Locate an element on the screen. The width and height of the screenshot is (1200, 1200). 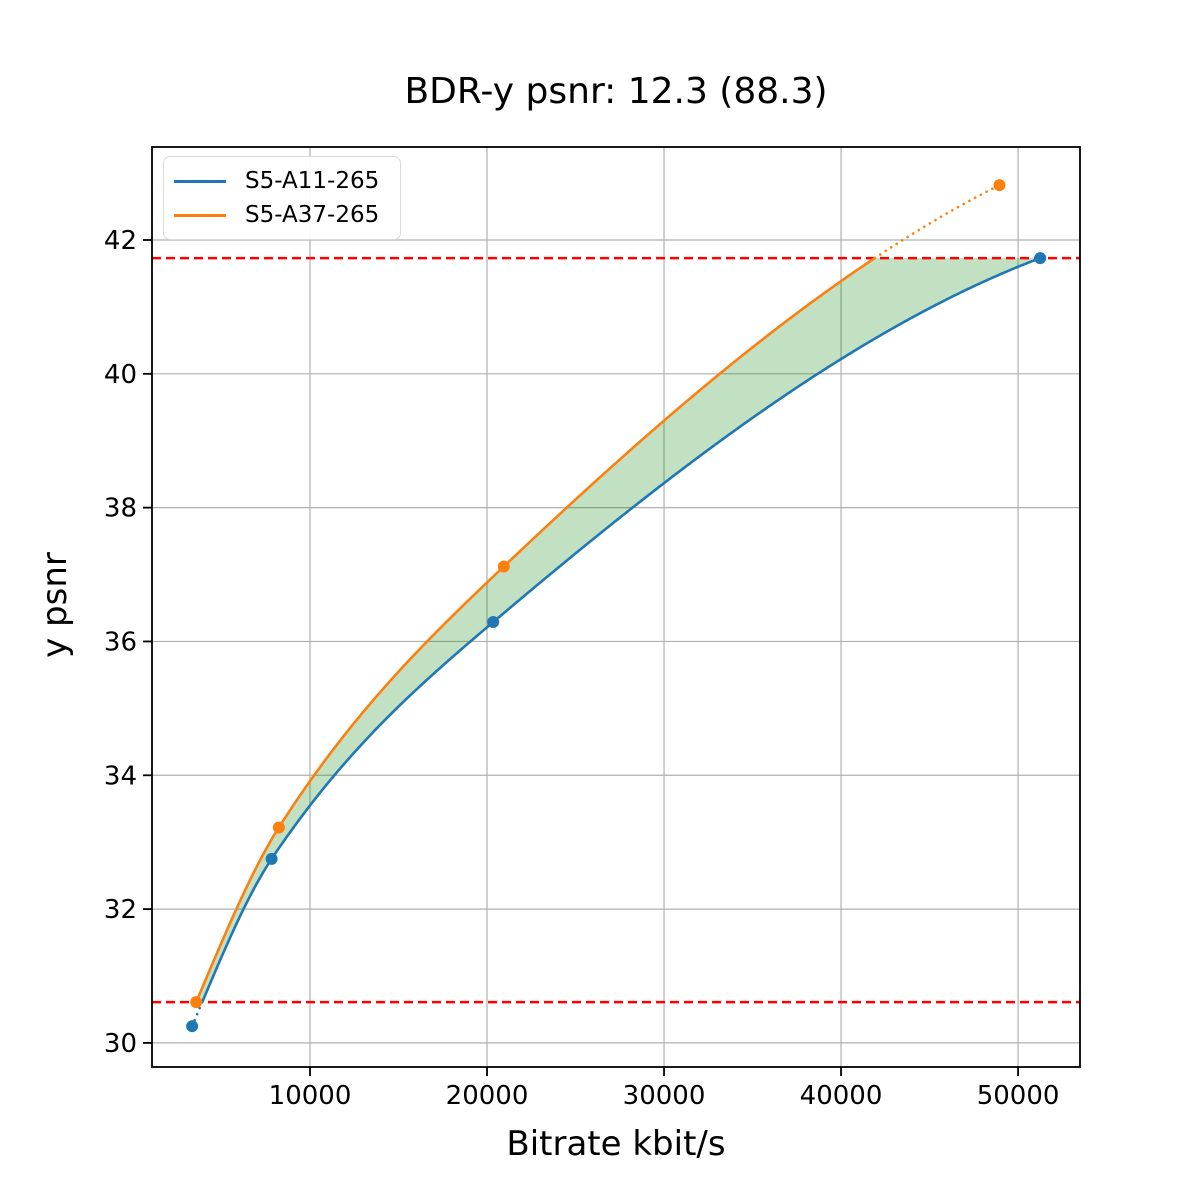
x-tick-label: 30000 is located at coordinates (664, 1096).